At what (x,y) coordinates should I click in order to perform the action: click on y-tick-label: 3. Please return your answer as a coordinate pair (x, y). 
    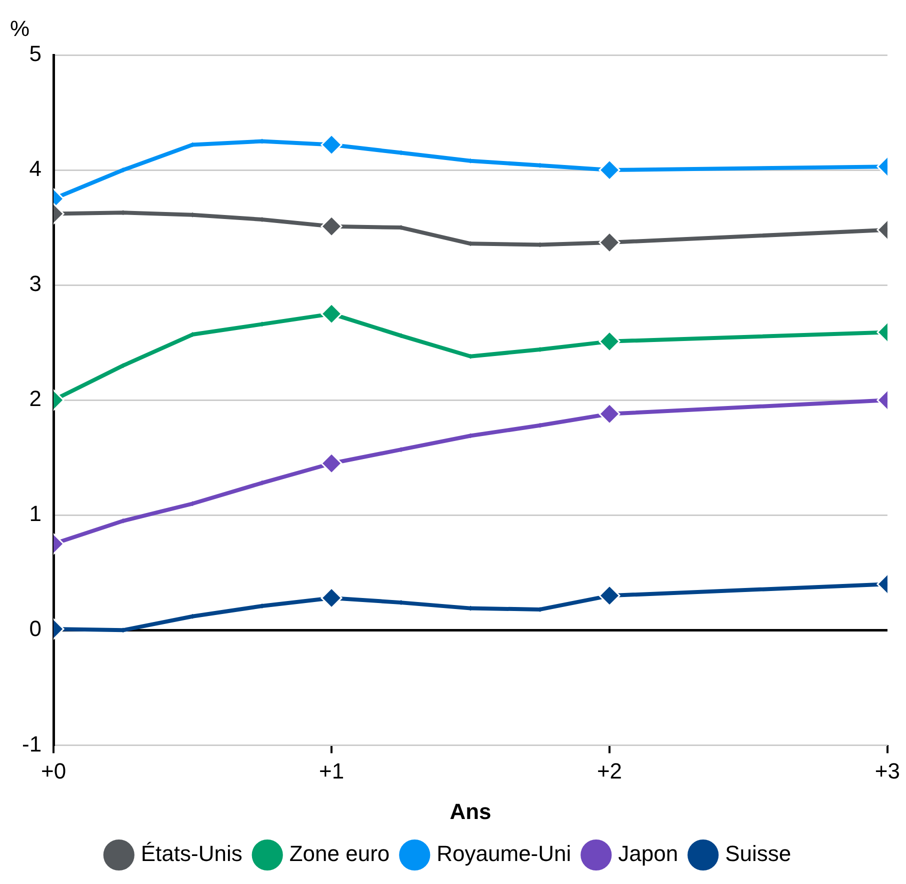
    Looking at the image, I should click on (35, 283).